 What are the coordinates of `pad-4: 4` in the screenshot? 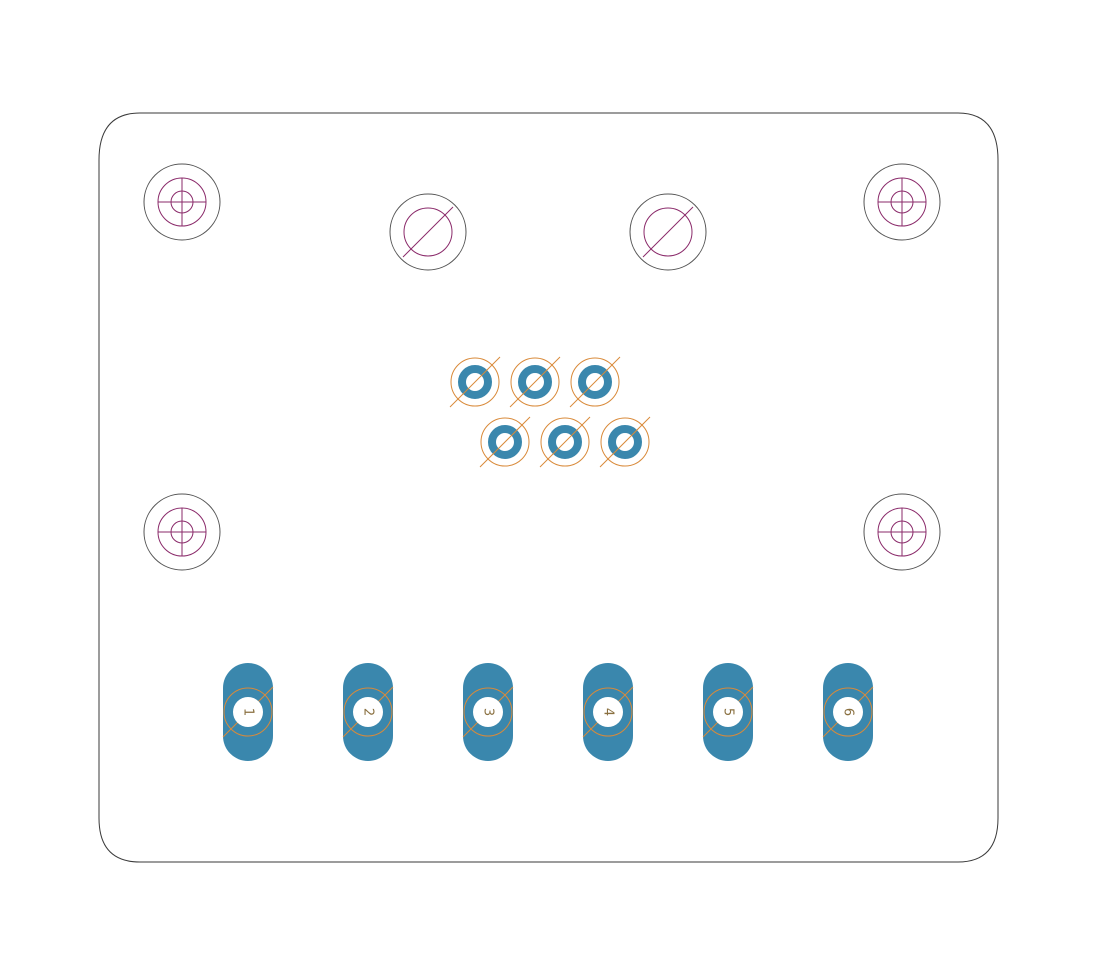 It's located at (608, 712).